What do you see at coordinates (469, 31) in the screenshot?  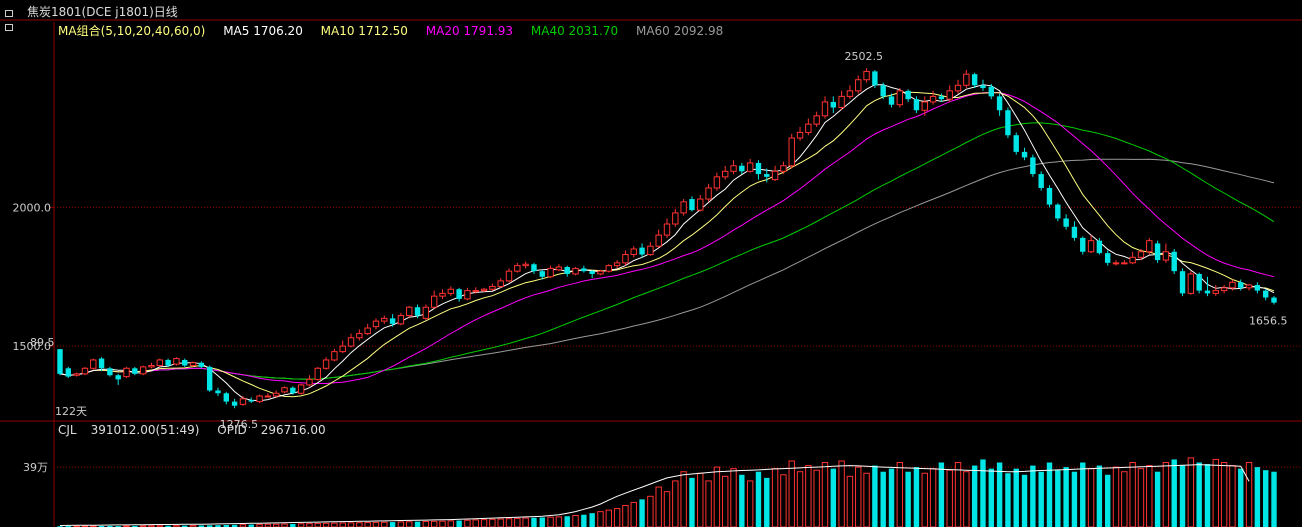 I see `ma20-legend: MA20 1791.93` at bounding box center [469, 31].